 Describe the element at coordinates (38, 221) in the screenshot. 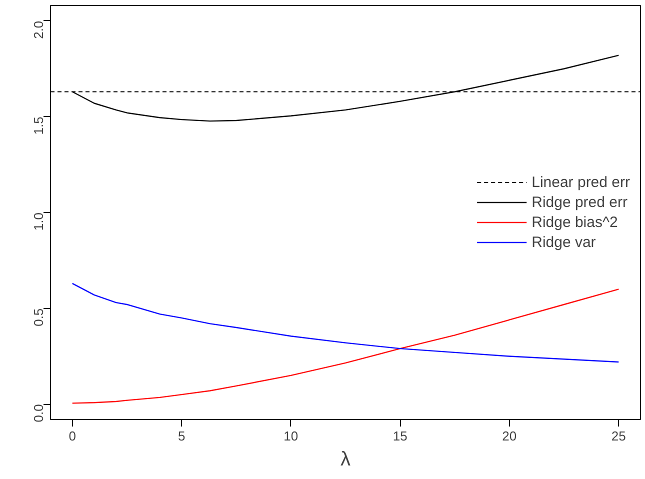

I see `y-tick-label: 1.0` at that location.